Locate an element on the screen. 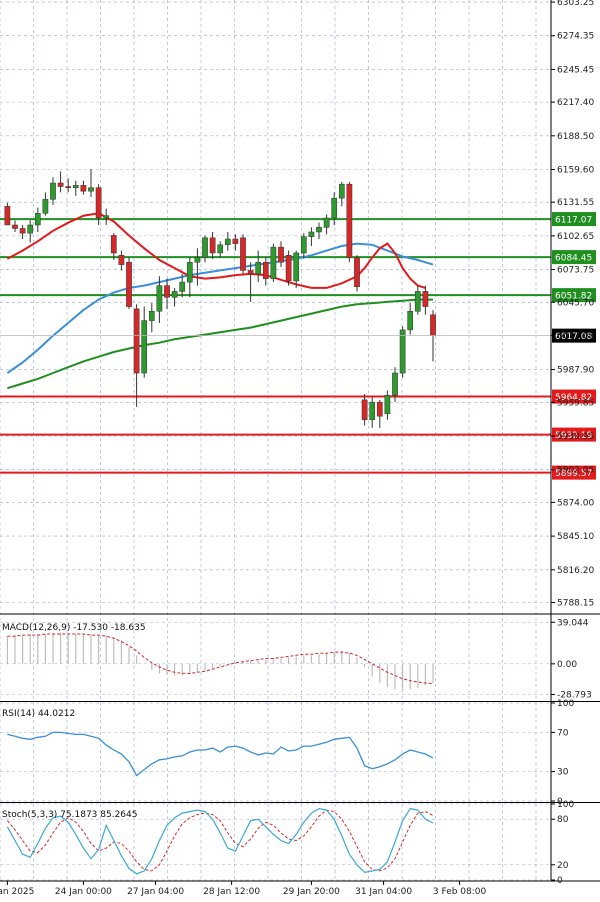 This screenshot has width=600, height=902. price-tick-label: 5930.95 is located at coordinates (575, 437).